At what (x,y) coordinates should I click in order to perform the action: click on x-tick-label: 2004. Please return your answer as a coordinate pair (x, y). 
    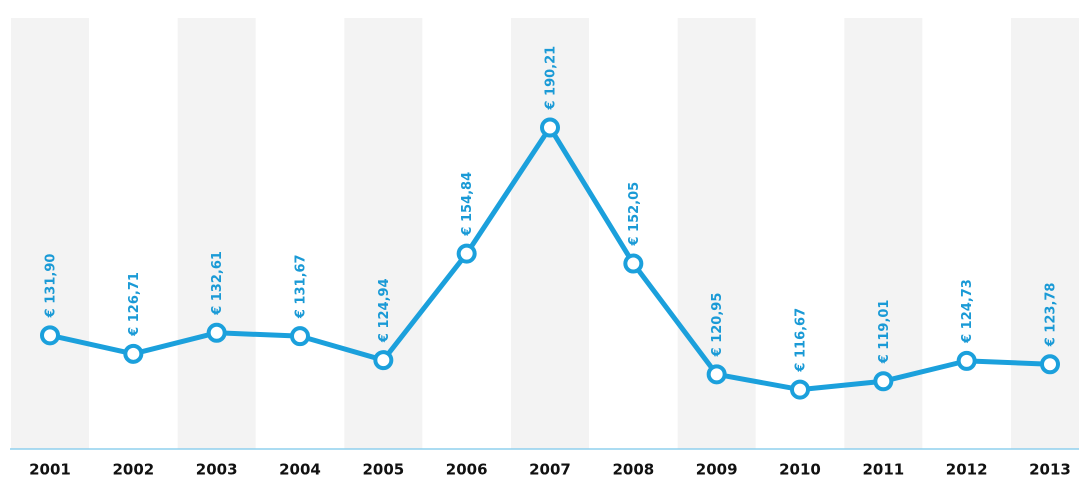
    Looking at the image, I should click on (300, 470).